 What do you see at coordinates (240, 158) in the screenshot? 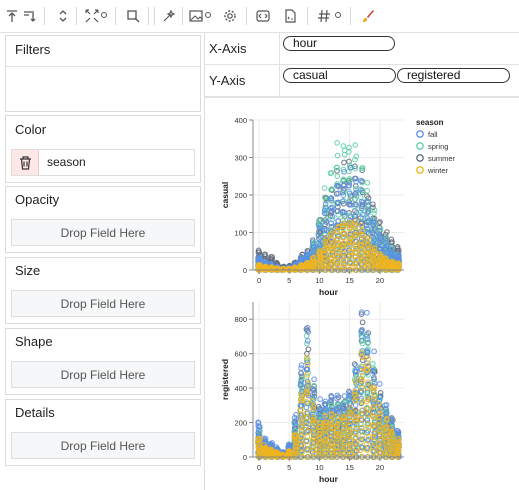
I see `y-tick-label: 300` at bounding box center [240, 158].